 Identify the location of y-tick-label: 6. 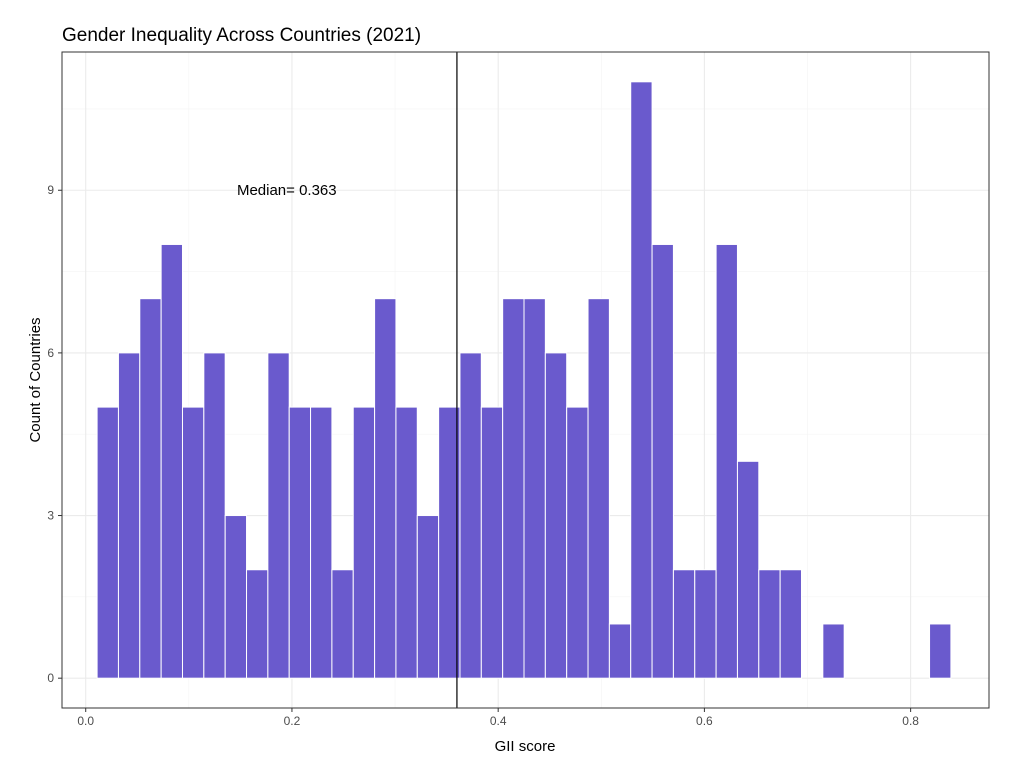
(50, 353).